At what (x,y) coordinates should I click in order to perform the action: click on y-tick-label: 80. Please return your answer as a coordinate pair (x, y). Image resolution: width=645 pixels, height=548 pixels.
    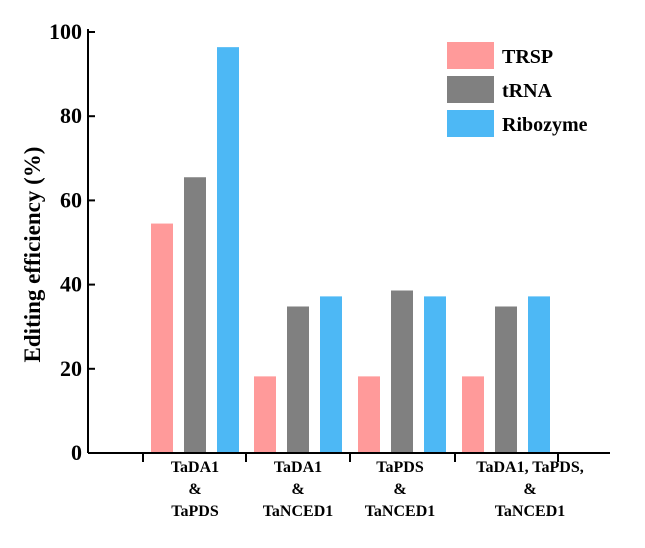
    Looking at the image, I should click on (71, 115).